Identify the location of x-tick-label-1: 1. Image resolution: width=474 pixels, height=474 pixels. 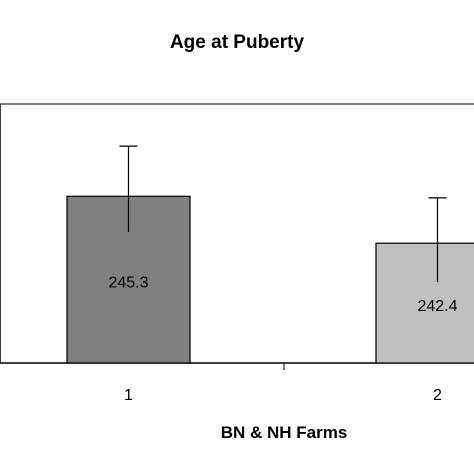
(128, 395).